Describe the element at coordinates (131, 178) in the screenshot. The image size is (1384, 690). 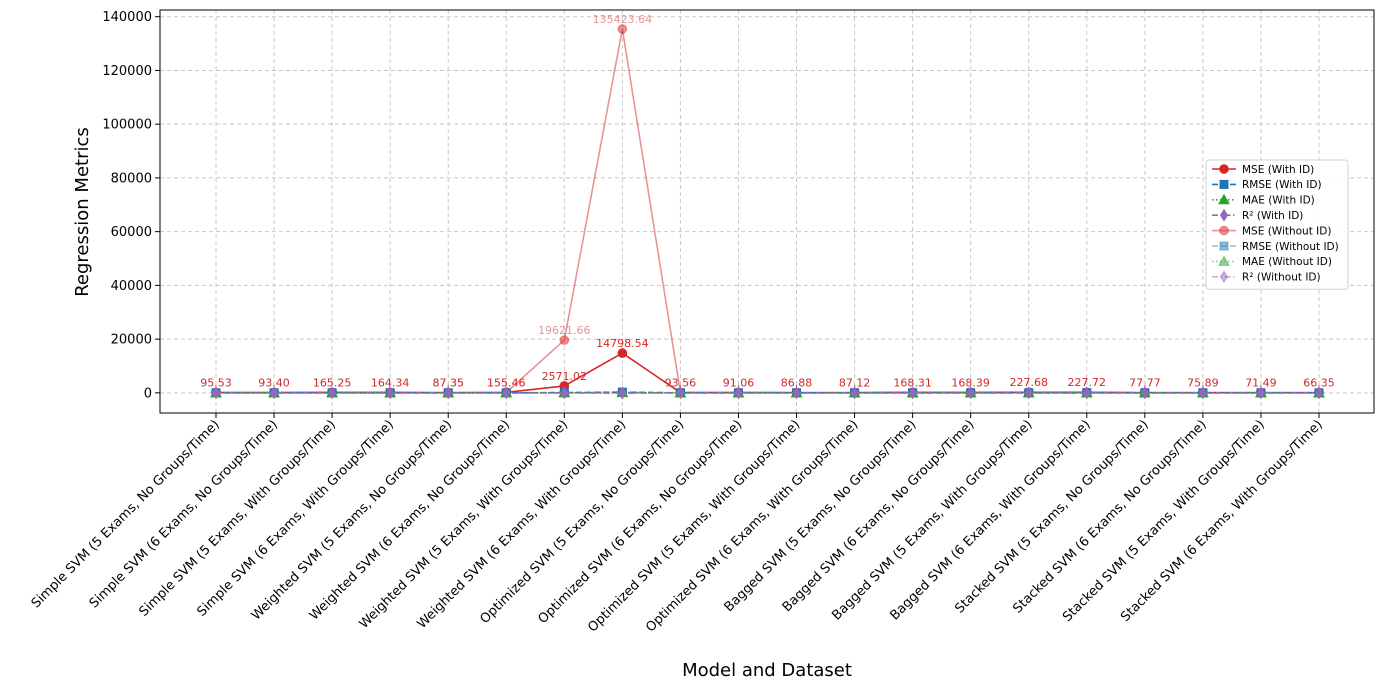
I see `y-tick-label: 80000` at that location.